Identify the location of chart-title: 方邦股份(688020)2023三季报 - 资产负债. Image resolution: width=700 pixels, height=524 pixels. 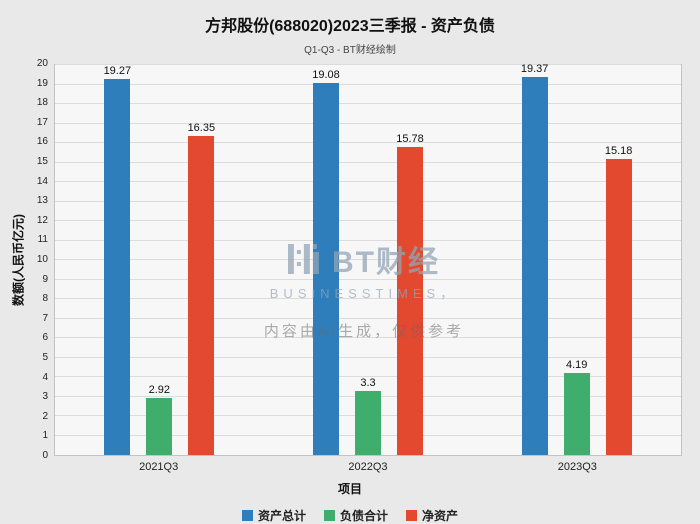
(350, 26).